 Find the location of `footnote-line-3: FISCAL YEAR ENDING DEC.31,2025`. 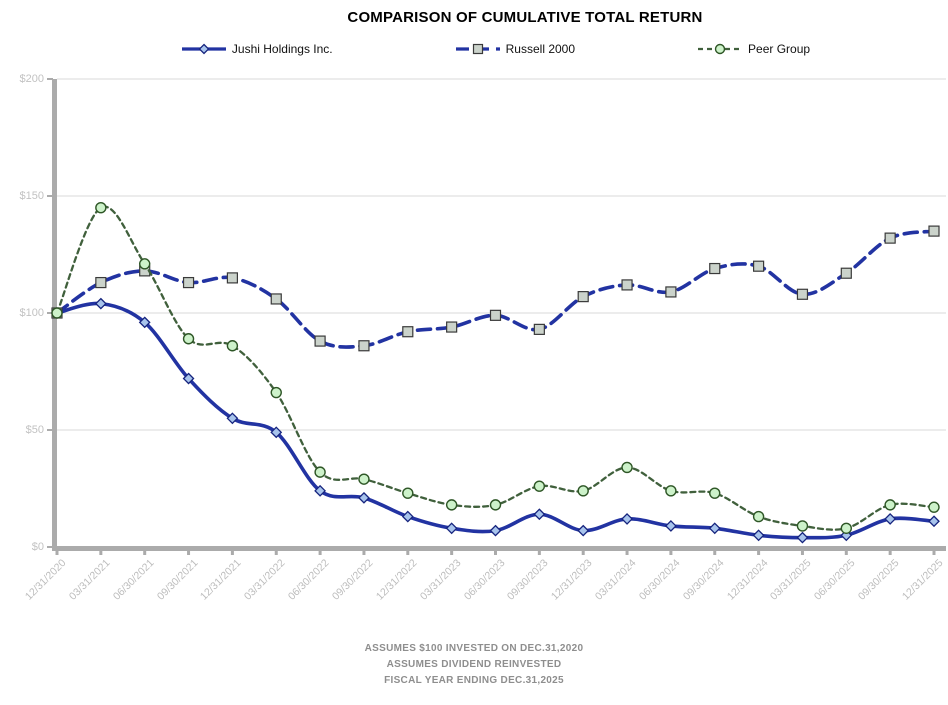

footnote-line-3: FISCAL YEAR ENDING DEC.31,2025 is located at coordinates (474, 680).